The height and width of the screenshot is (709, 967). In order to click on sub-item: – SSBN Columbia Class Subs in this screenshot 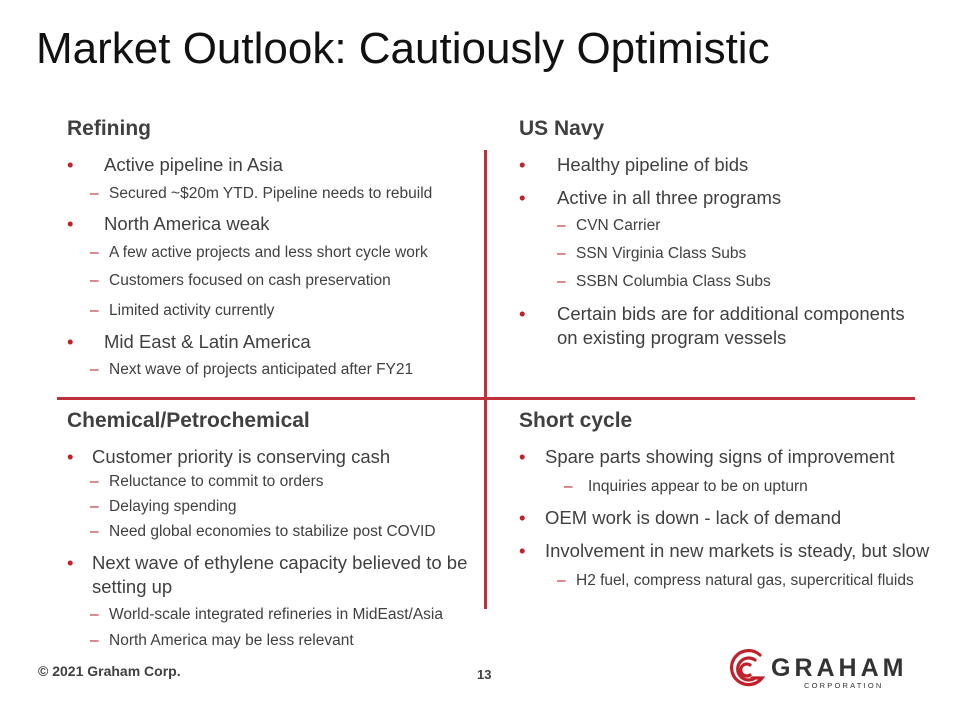, I will do `click(748, 282)`.